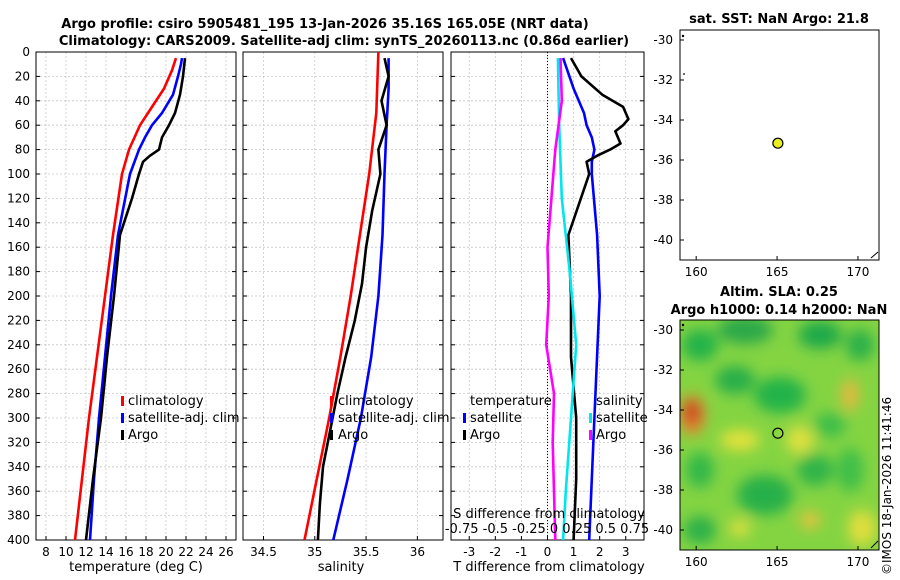  What do you see at coordinates (263, 552) in the screenshot?
I see `x-tick-label: 34.5` at bounding box center [263, 552].